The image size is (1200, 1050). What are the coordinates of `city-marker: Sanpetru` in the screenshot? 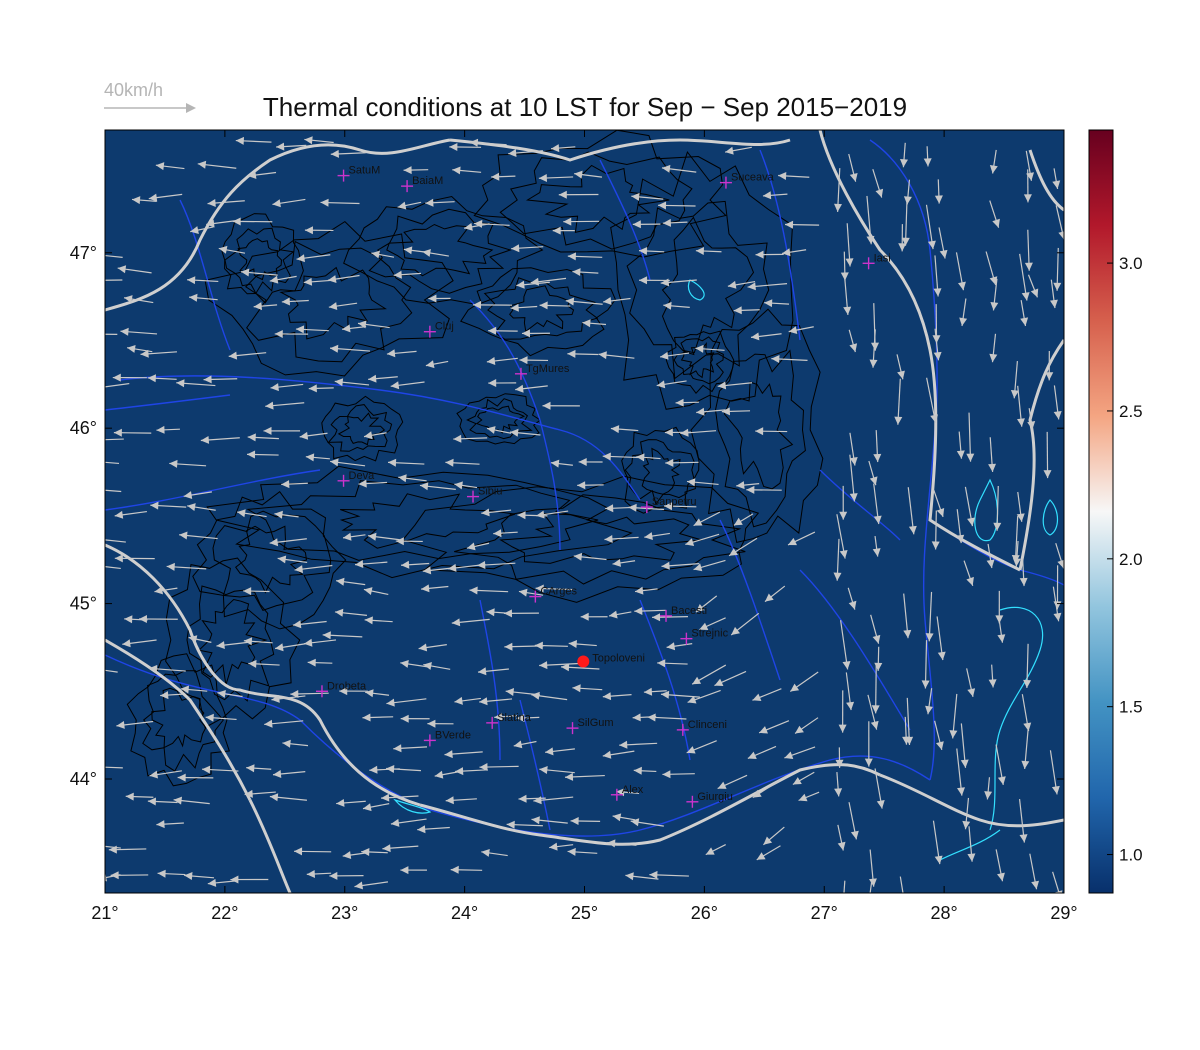 It's located at (668, 505).